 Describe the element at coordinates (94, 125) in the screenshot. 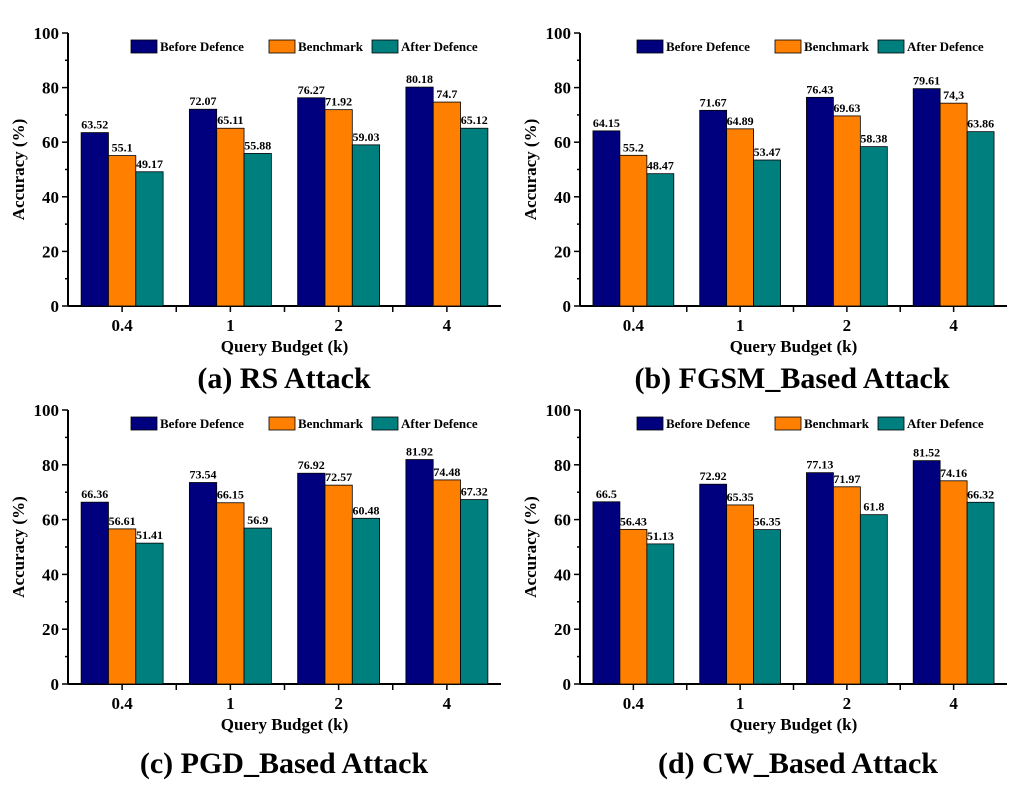

I see `data-label: 63.52` at that location.